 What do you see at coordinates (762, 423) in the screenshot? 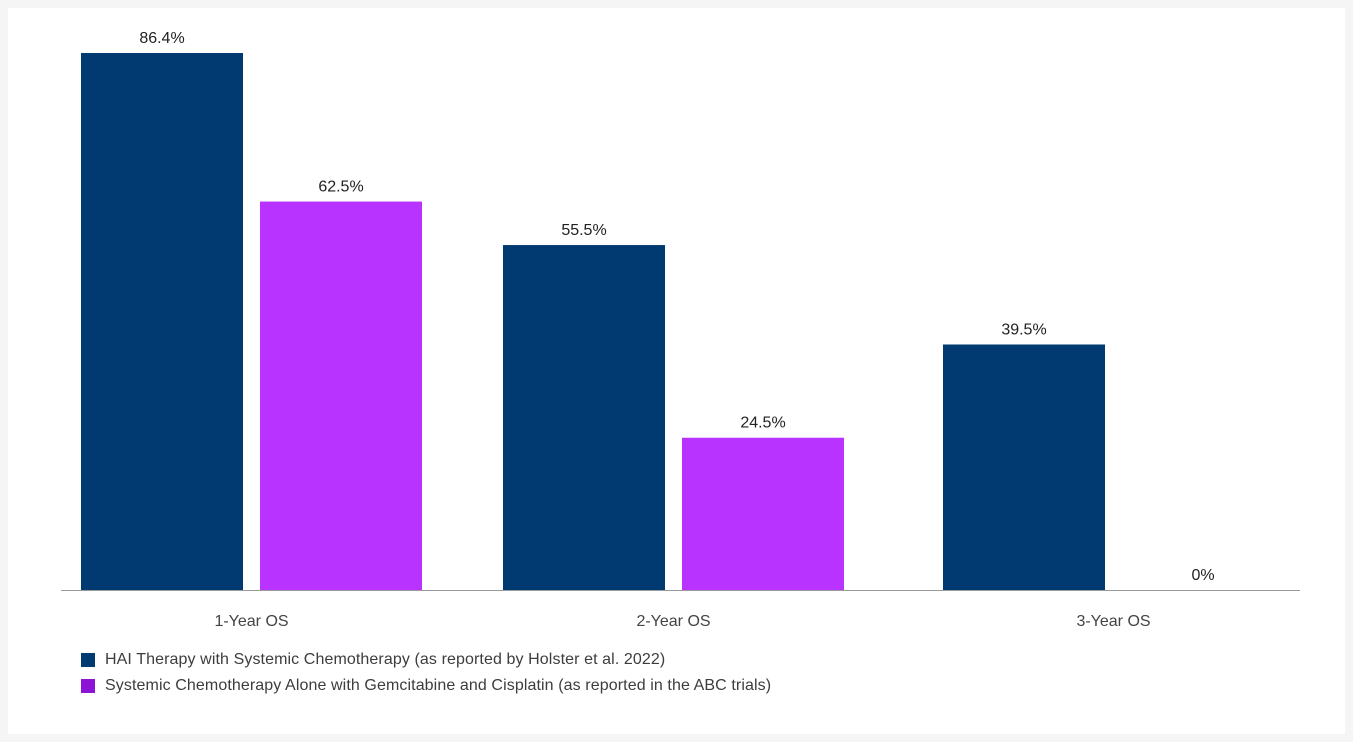
I see `data-label: 24.5%` at bounding box center [762, 423].